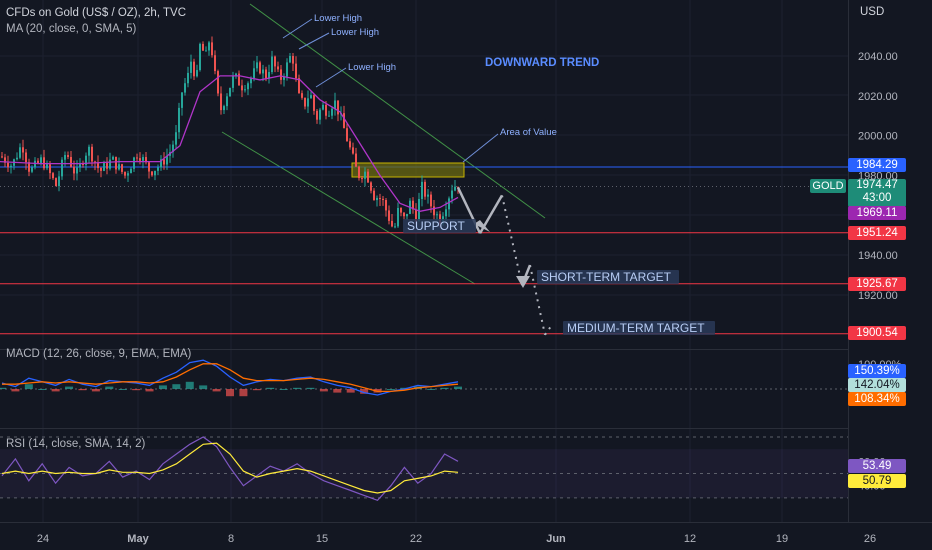 This screenshot has height=550, width=932. I want to click on medium-target-price-badge: 1900.54, so click(877, 333).